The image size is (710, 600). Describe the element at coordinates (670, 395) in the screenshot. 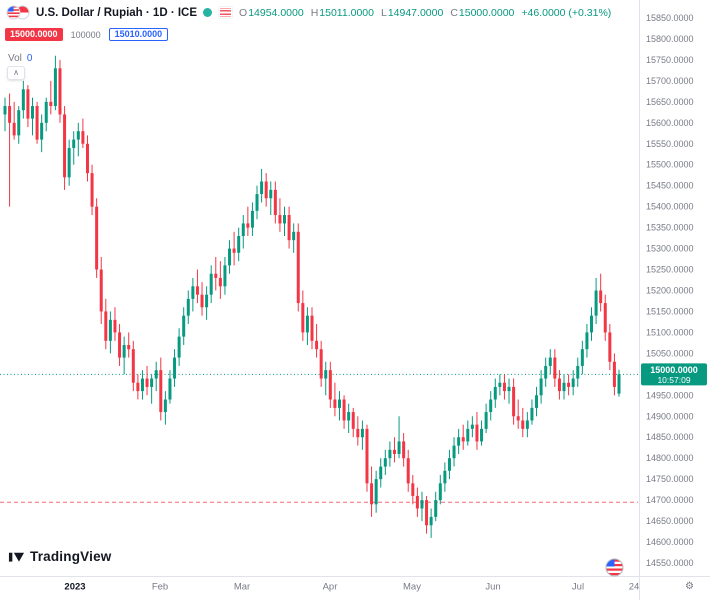

I see `svg-text: 14950.0000` at that location.